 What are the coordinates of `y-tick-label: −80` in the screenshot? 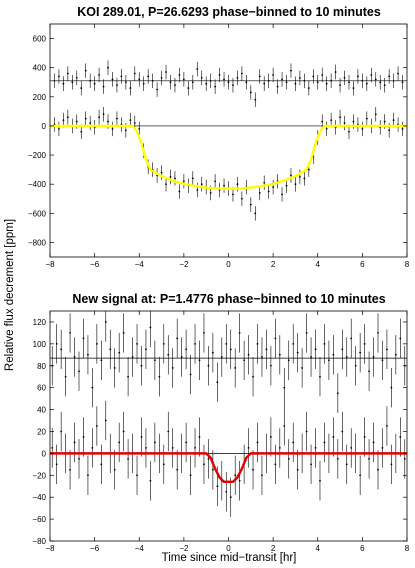 It's located at (39, 541).